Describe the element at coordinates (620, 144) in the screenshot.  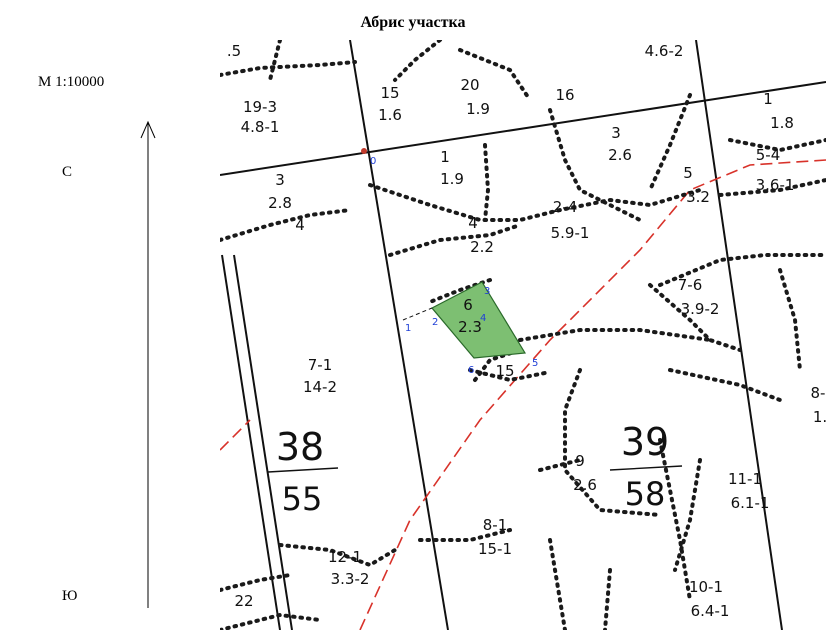
I see `section-label: 32.6` at that location.